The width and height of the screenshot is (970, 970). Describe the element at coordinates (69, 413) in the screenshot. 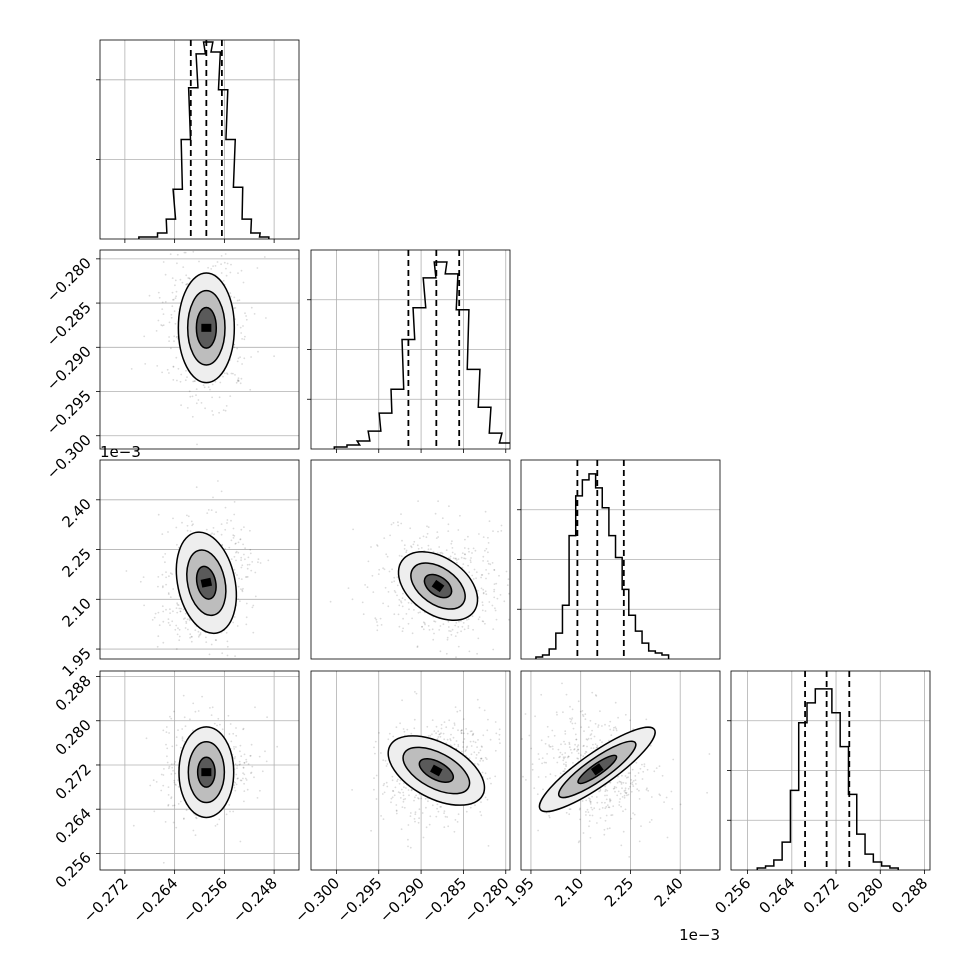

I see `y-tick-label: −0.295` at that location.